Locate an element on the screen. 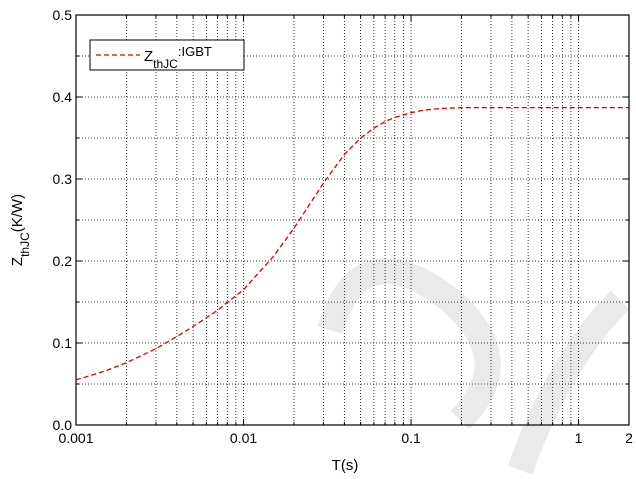 The image size is (636, 479). y-tick-label: 0.4 is located at coordinates (63, 97).